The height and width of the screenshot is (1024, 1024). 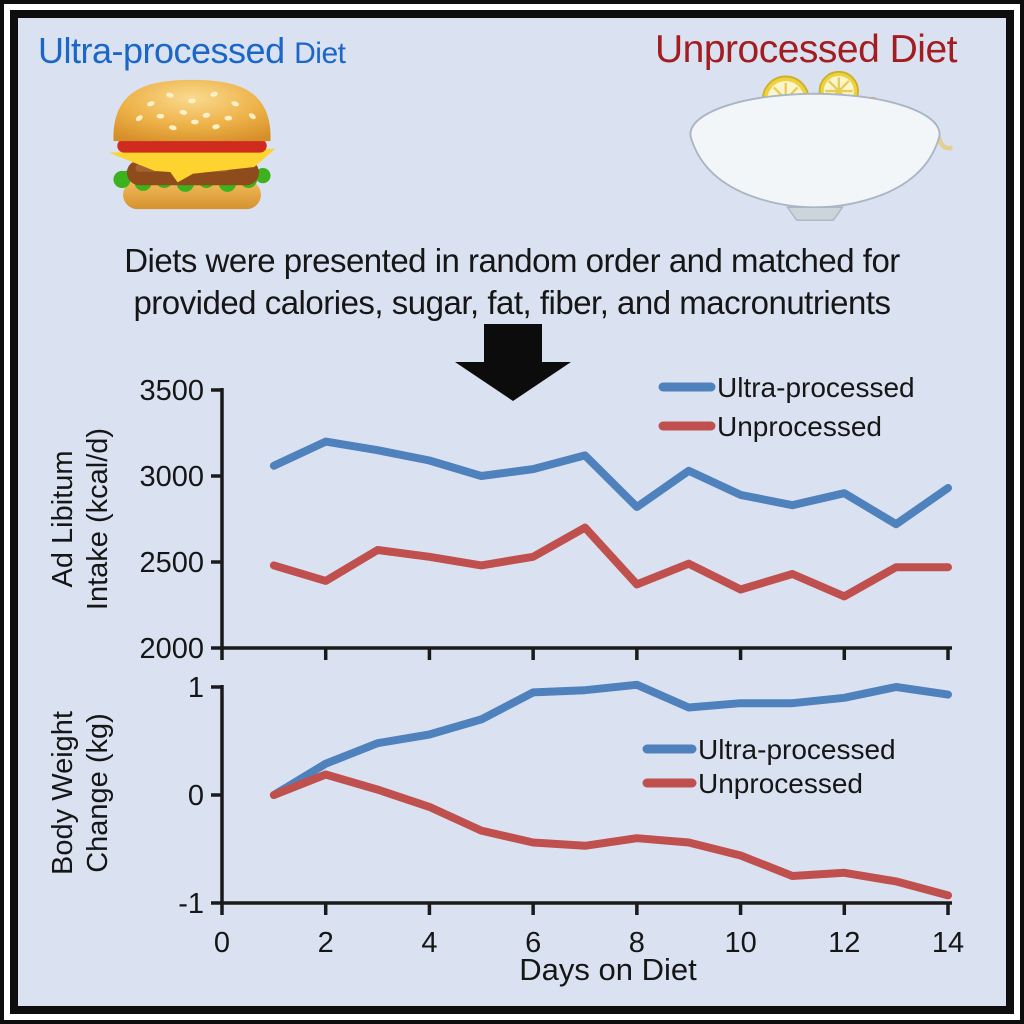 What do you see at coordinates (98, 793) in the screenshot?
I see `y-axis-title-line-2: Change (kg)` at bounding box center [98, 793].